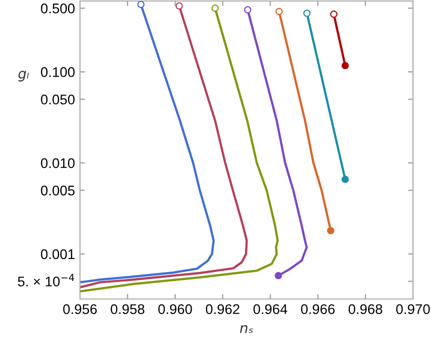 The height and width of the screenshot is (343, 431). I want to click on x-tick-label: 0.966, so click(318, 309).